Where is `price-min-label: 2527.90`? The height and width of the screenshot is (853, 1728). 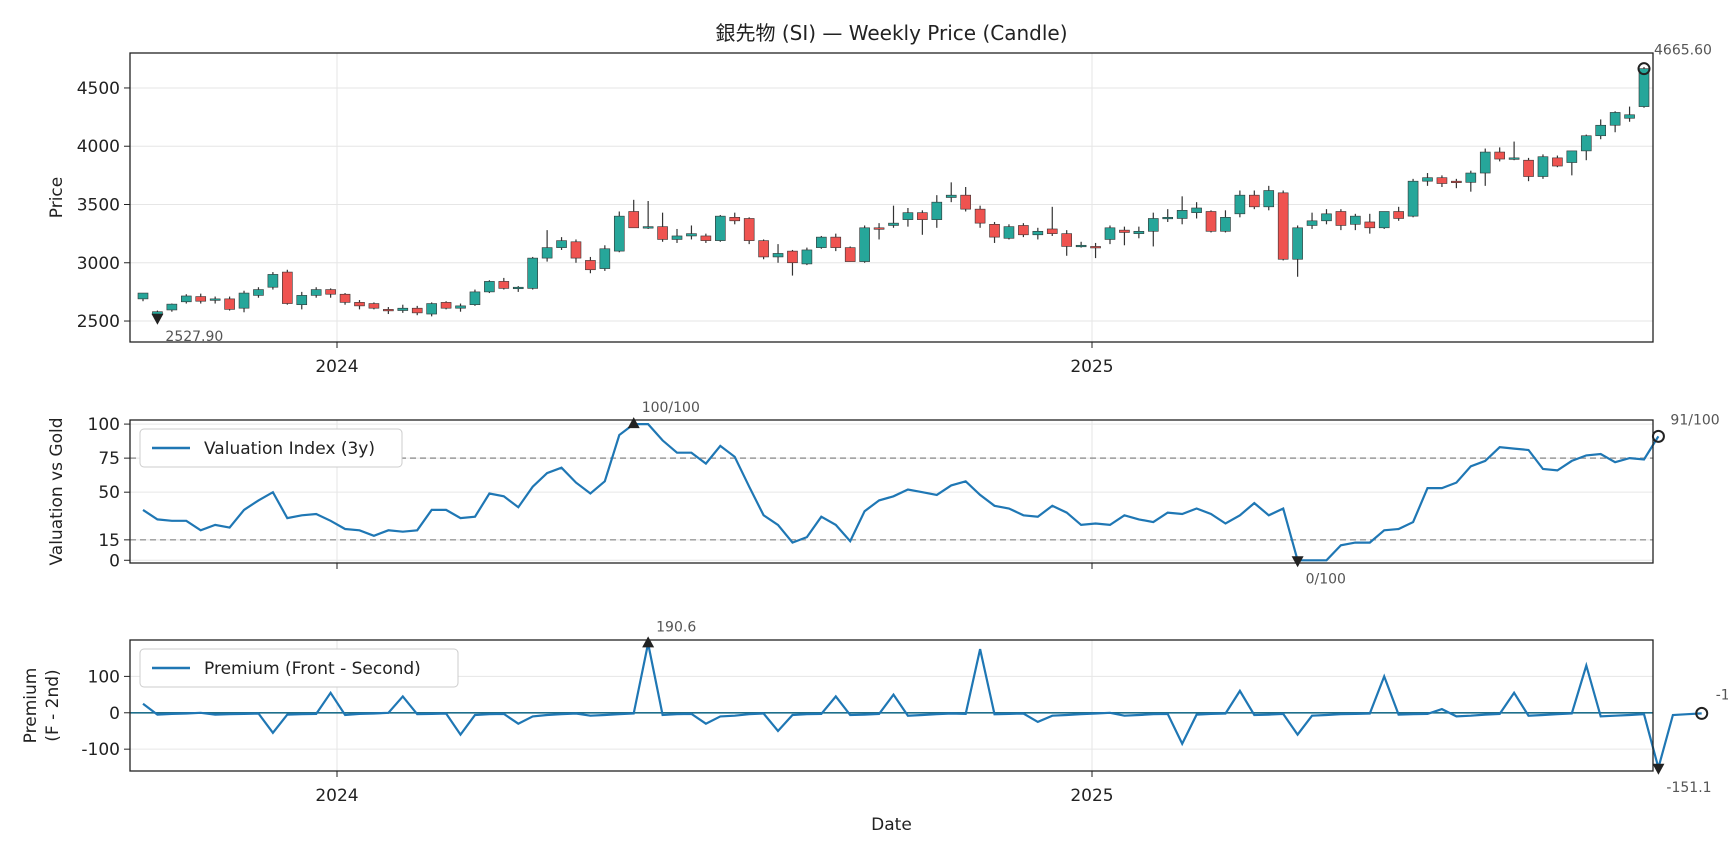
price-min-label: 2527.90 is located at coordinates (194, 337).